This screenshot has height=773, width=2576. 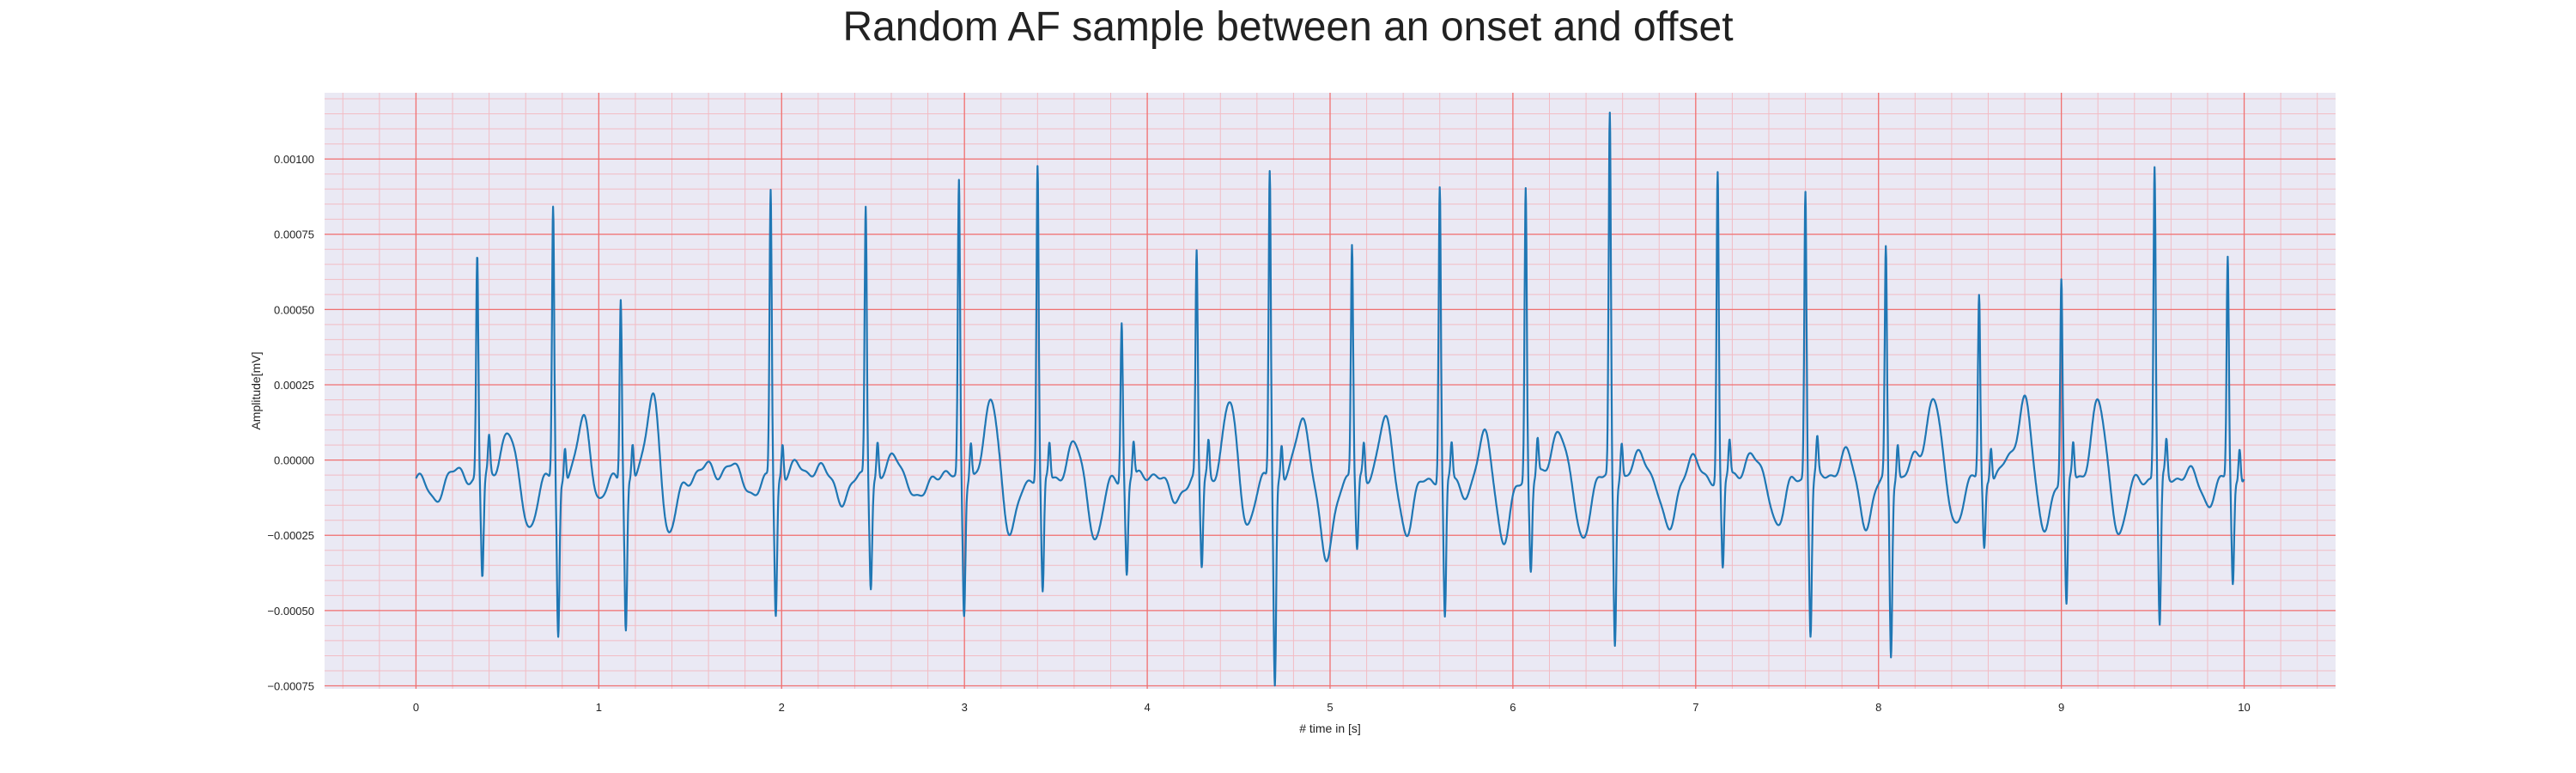 What do you see at coordinates (294, 234) in the screenshot?
I see `y-tick-label: 0.00075` at bounding box center [294, 234].